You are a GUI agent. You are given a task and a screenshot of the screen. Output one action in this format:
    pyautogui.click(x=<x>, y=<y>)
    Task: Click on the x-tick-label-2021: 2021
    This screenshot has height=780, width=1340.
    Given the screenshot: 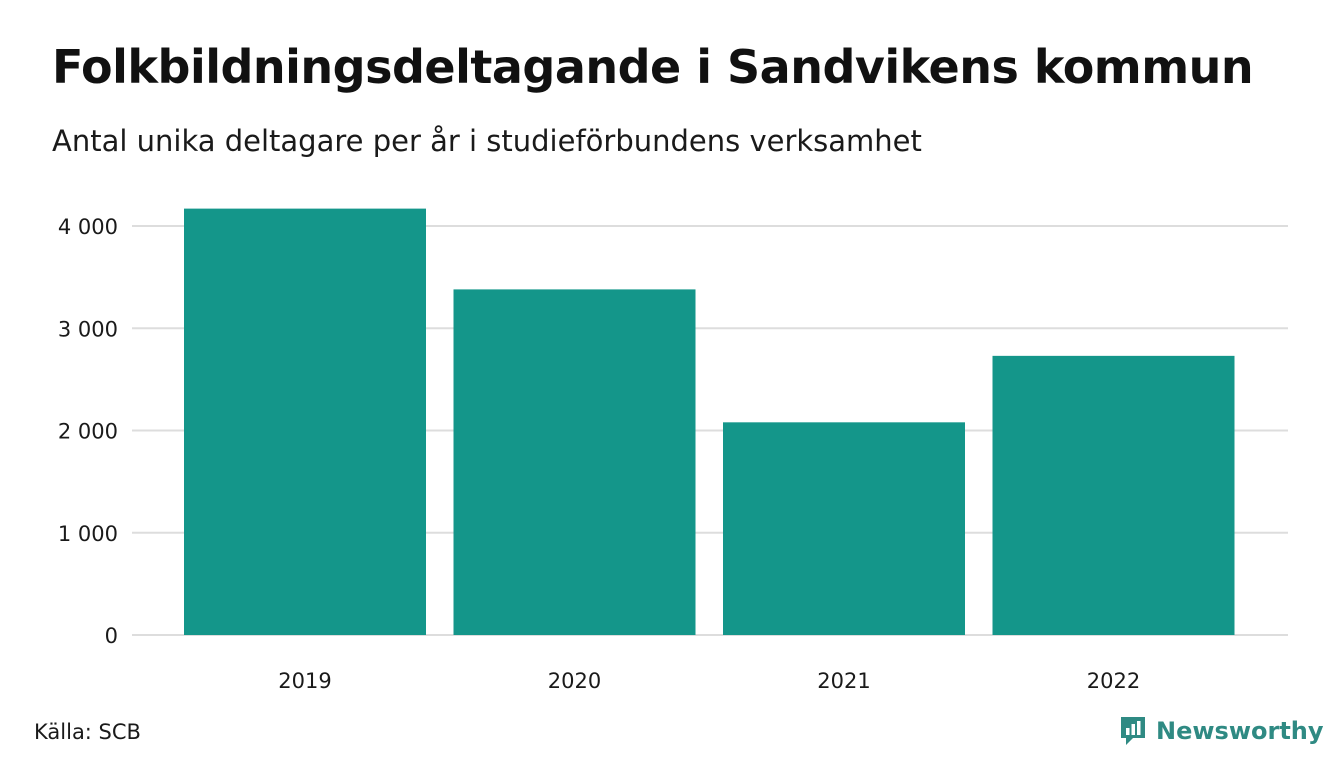 What is the action you would take?
    pyautogui.click(x=843, y=681)
    